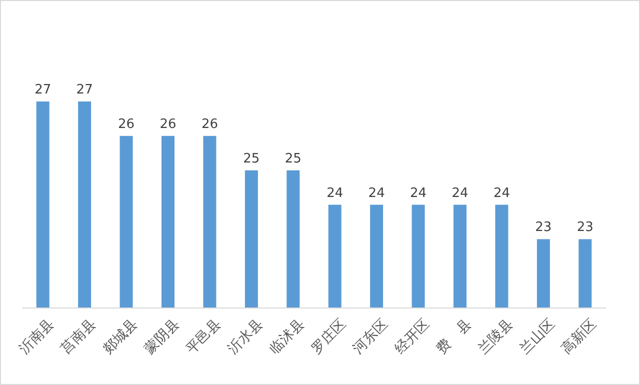 The height and width of the screenshot is (385, 640). What do you see at coordinates (203, 337) in the screenshot?
I see `x-tick-label: 平邑县` at bounding box center [203, 337].